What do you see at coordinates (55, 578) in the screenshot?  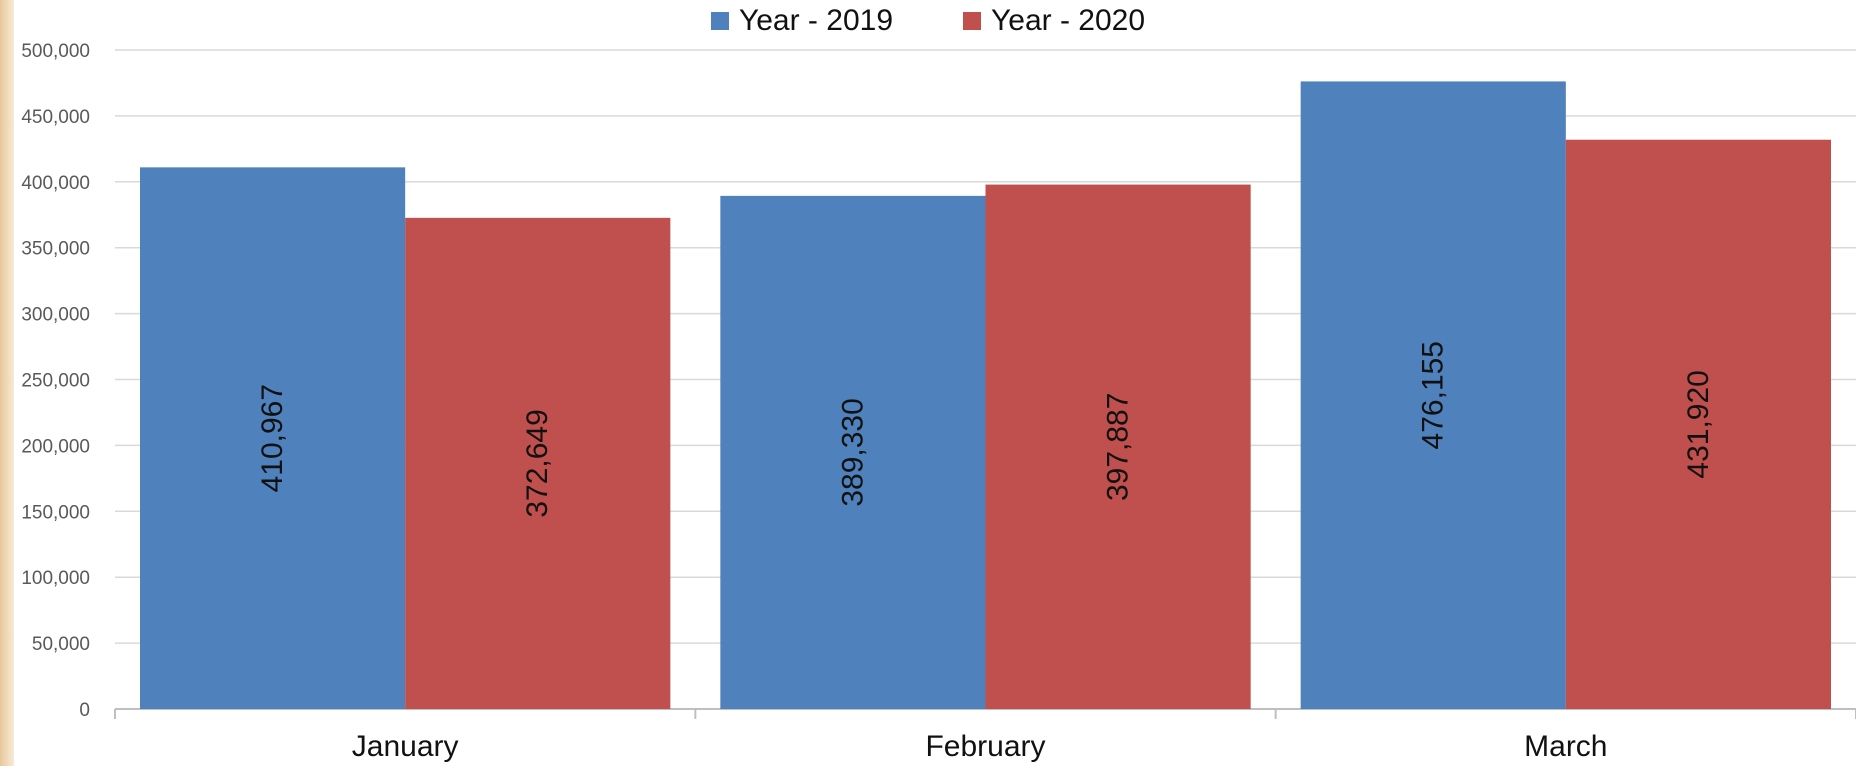 I see `y-tick-label: 100,000` at bounding box center [55, 578].